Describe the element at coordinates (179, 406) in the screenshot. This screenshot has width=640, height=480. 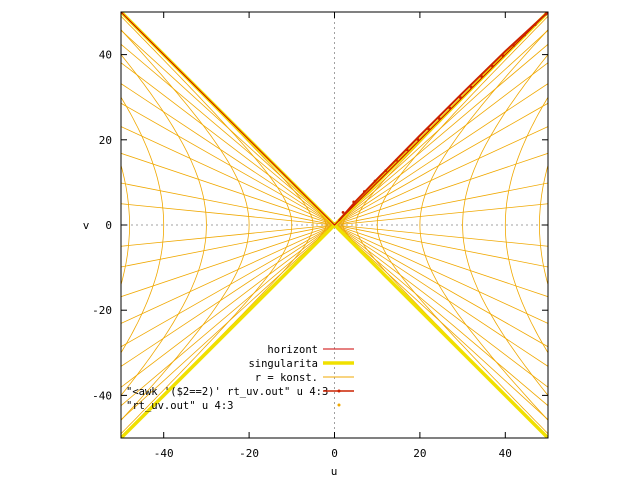
I see `legend-label: "rt_uv.out" u 4:3` at that location.